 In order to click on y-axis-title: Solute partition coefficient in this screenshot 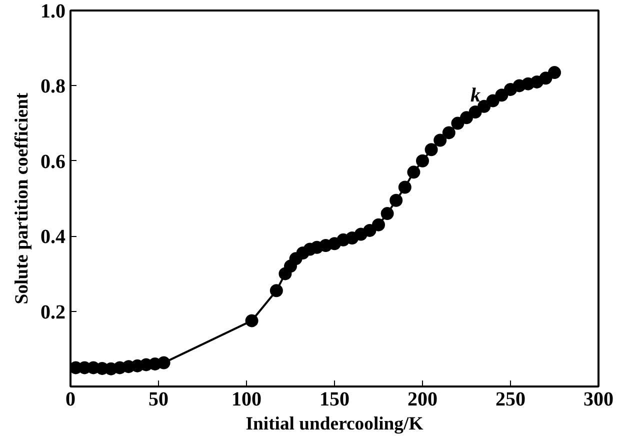, I will do `click(22, 198)`.